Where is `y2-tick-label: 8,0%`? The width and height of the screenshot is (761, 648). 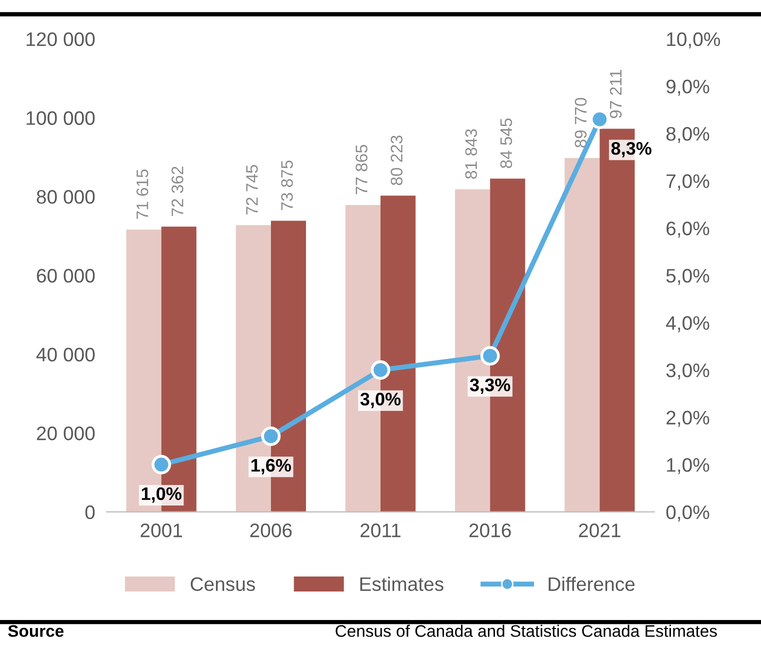
y2-tick-label: 8,0% is located at coordinates (688, 135).